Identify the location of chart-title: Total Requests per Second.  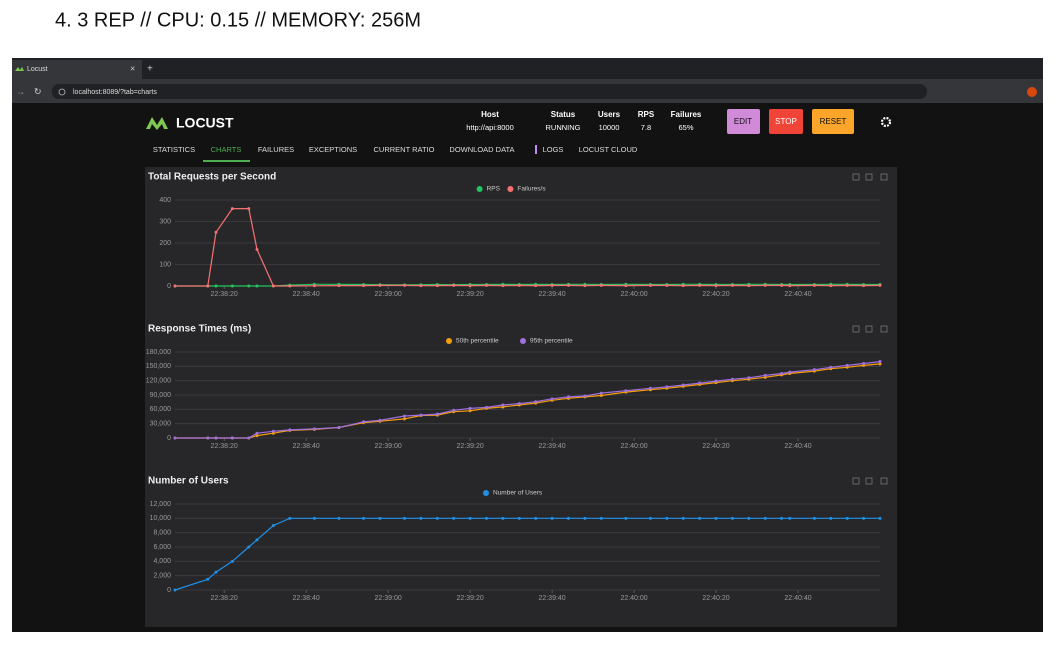
(212, 177).